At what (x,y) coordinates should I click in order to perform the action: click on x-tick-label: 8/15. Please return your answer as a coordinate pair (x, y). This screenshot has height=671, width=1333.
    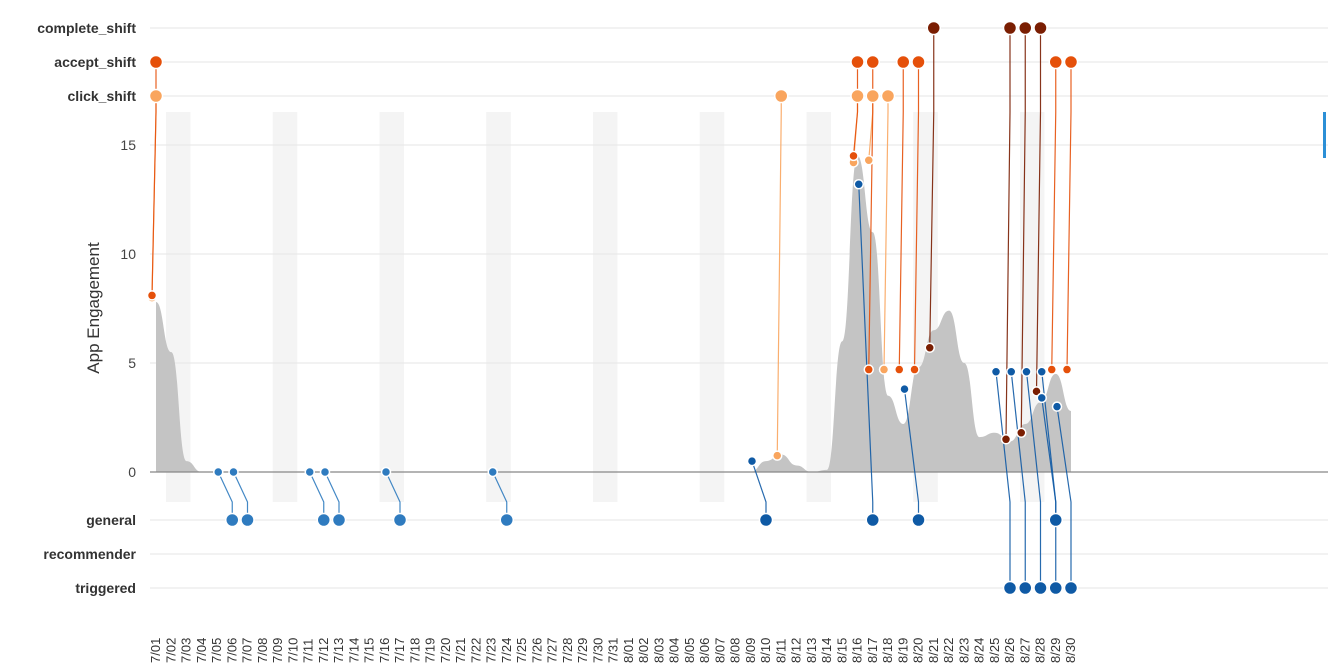
    Looking at the image, I should click on (841, 650).